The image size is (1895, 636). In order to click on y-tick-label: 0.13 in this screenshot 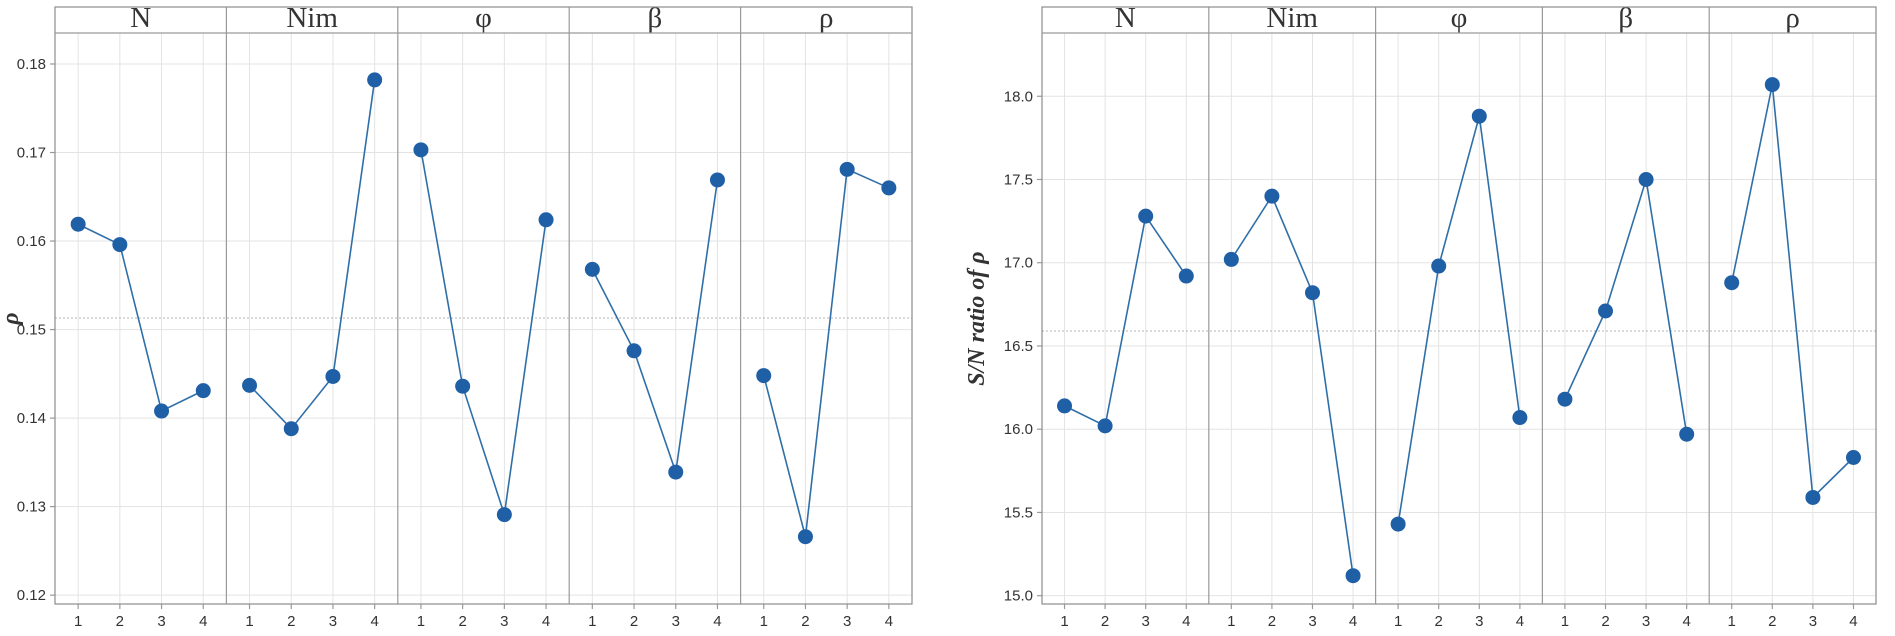, I will do `click(31, 507)`.